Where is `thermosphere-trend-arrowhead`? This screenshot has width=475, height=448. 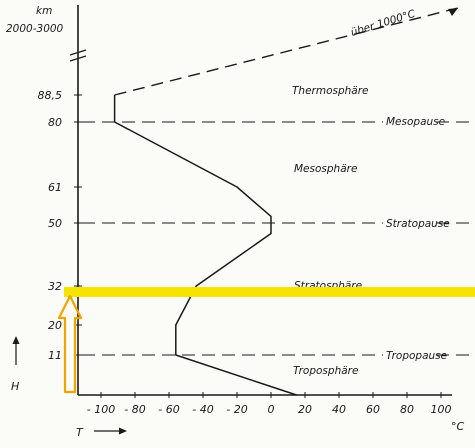
thermosphere-trend-arrowhead is located at coordinates (453, 12).